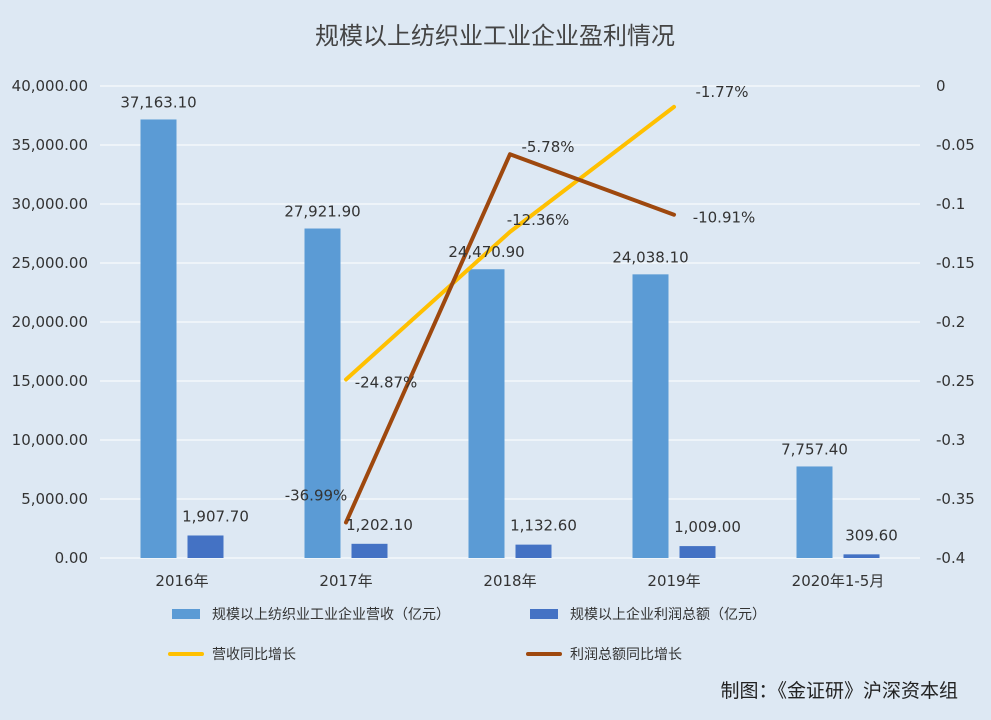  I want to click on right-tick-label: -0.4, so click(950, 558).